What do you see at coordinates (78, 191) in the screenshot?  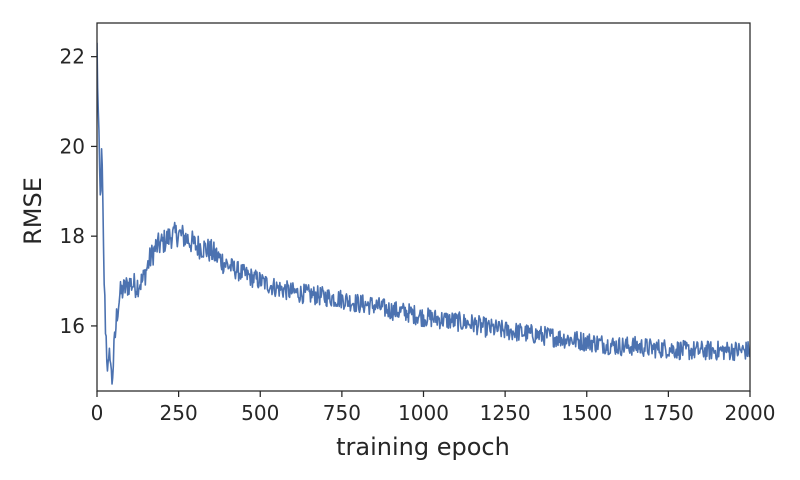 I see `y-axis: 16 18 20 22` at bounding box center [78, 191].